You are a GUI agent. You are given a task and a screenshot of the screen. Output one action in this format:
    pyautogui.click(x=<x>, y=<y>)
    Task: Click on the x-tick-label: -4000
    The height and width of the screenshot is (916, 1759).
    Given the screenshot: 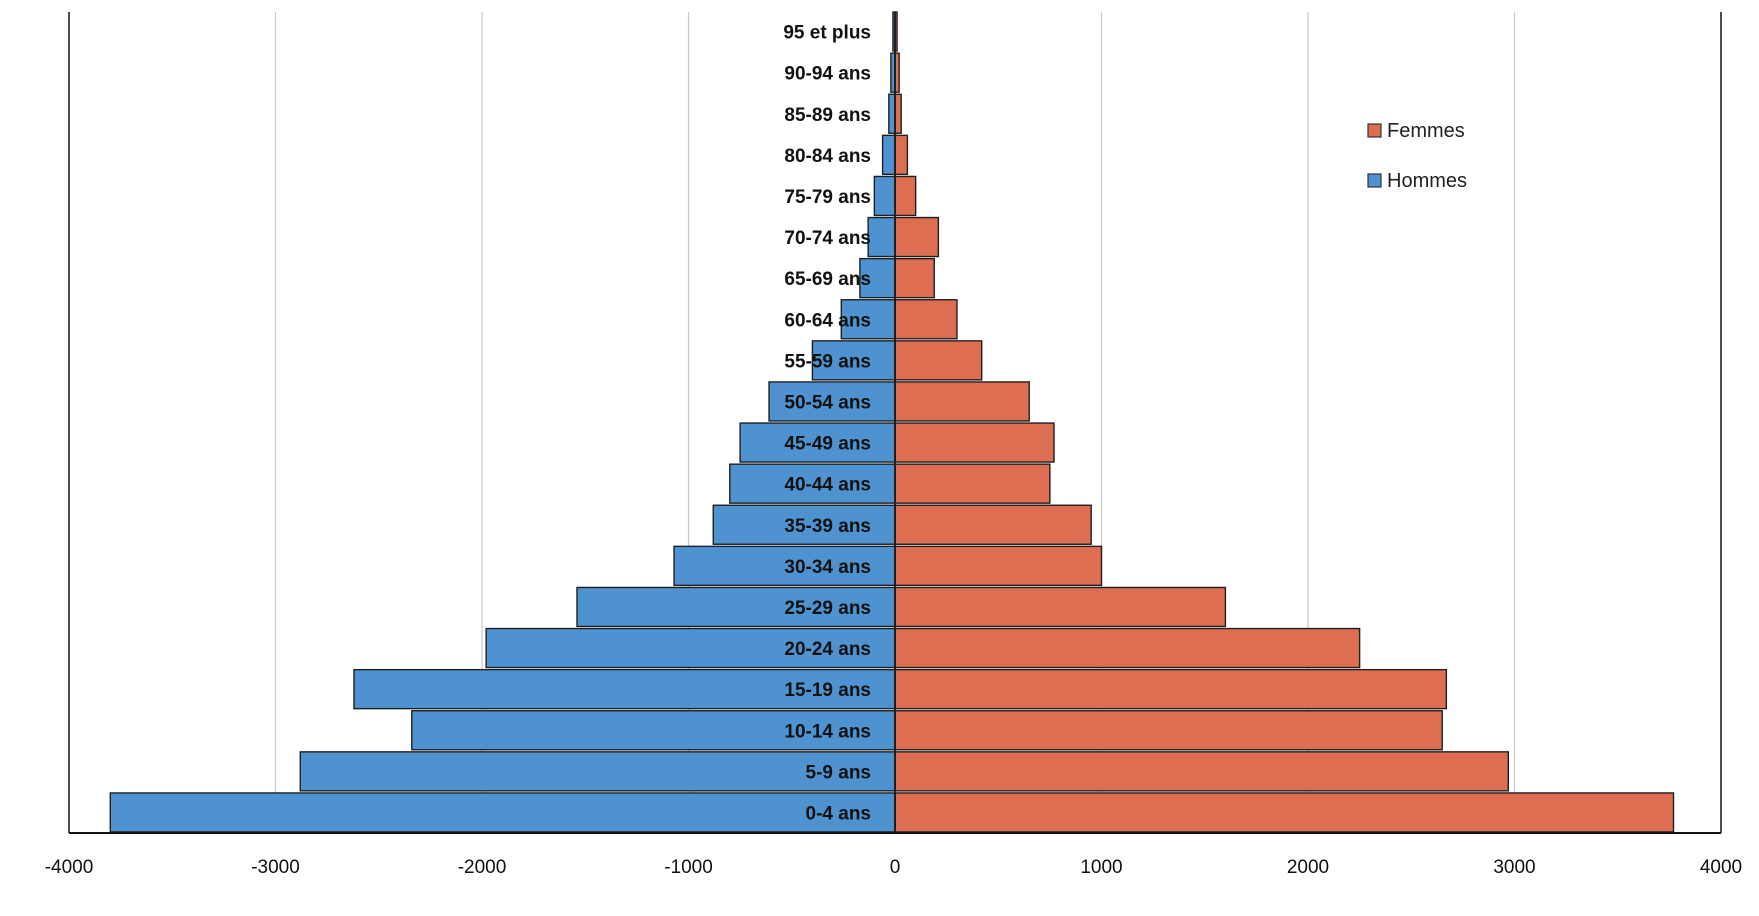 What is the action you would take?
    pyautogui.click(x=69, y=867)
    